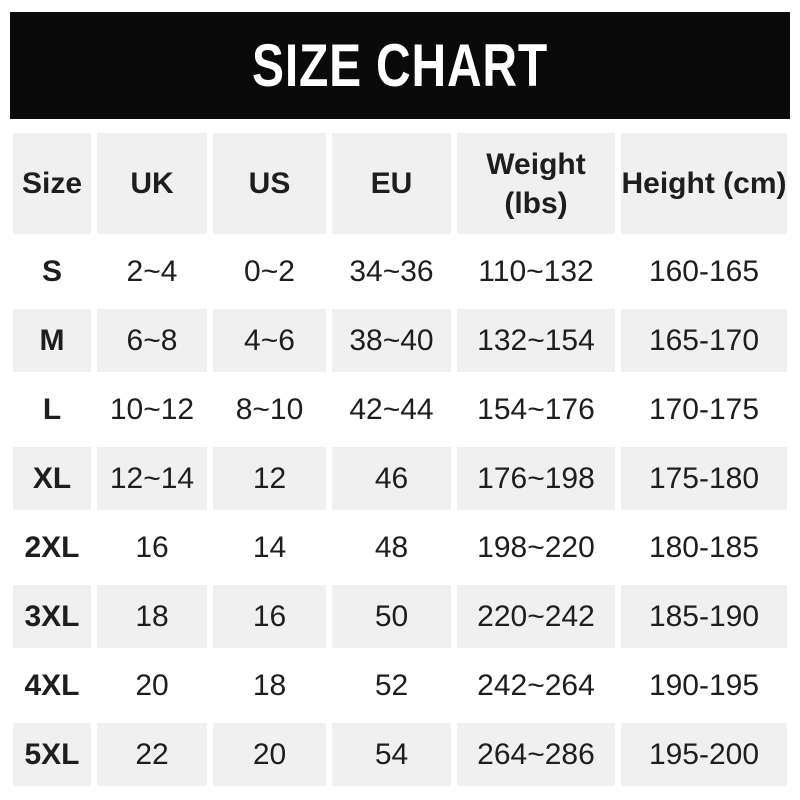  What do you see at coordinates (52, 183) in the screenshot?
I see `column-header-size: Size` at bounding box center [52, 183].